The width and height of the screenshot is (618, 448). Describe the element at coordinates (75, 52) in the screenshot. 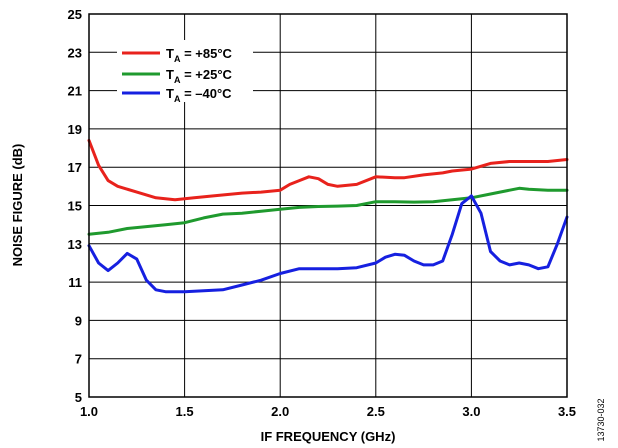

I see `y-tick-label: 23` at that location.